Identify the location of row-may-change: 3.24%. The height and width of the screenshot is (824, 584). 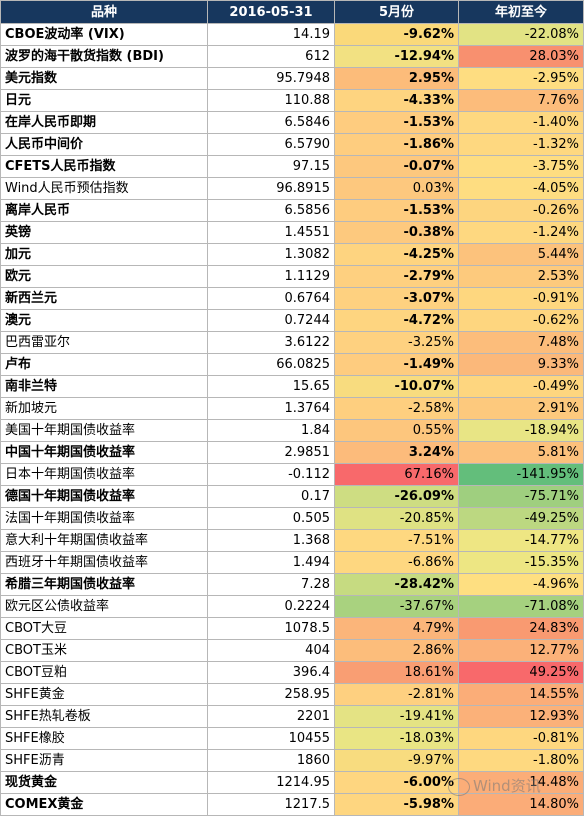
(396, 452).